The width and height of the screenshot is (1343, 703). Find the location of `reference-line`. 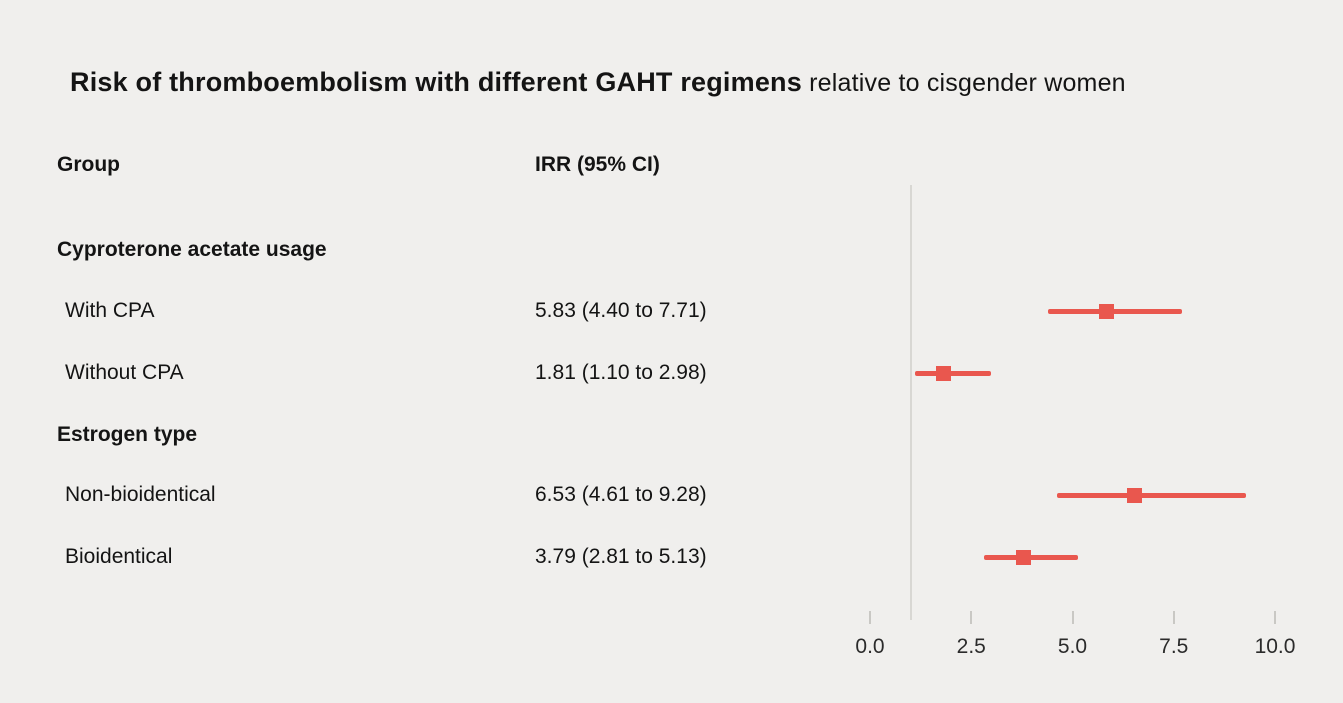

reference-line is located at coordinates (910, 402).